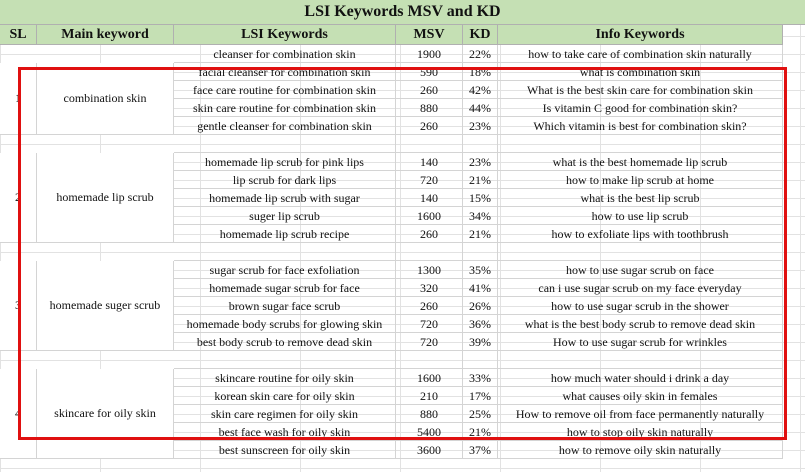 The height and width of the screenshot is (472, 805). What do you see at coordinates (429, 288) in the screenshot?
I see `cell-msv: 320` at bounding box center [429, 288].